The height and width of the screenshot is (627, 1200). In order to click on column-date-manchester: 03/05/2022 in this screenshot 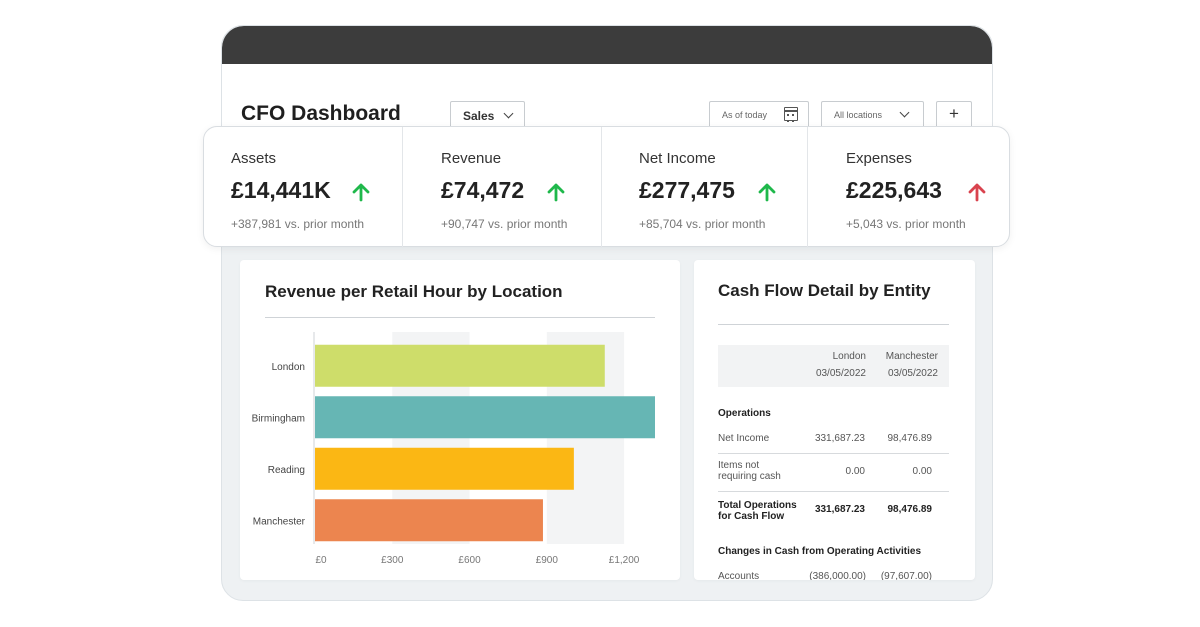, I will do `click(912, 373)`.